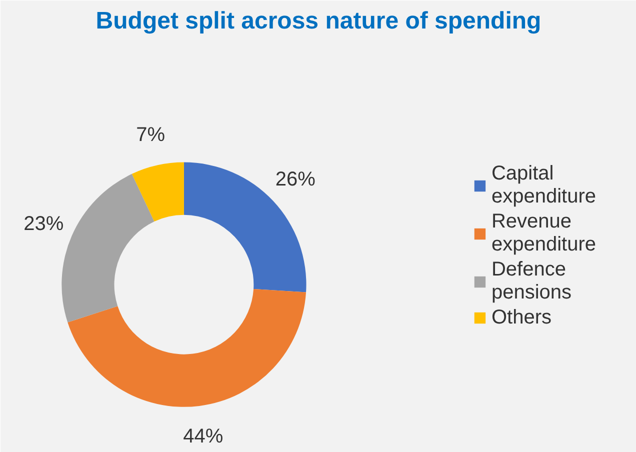 Image resolution: width=636 pixels, height=452 pixels. What do you see at coordinates (203, 437) in the screenshot?
I see `data-label: 44%` at bounding box center [203, 437].